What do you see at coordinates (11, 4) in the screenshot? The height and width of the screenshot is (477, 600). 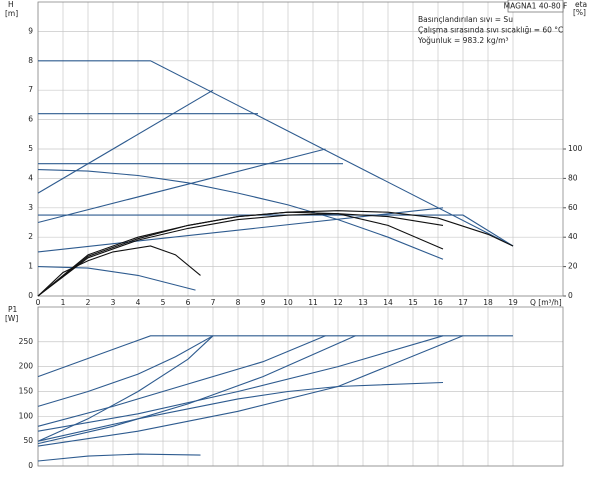 I see `y-axis-label: H` at bounding box center [11, 4].